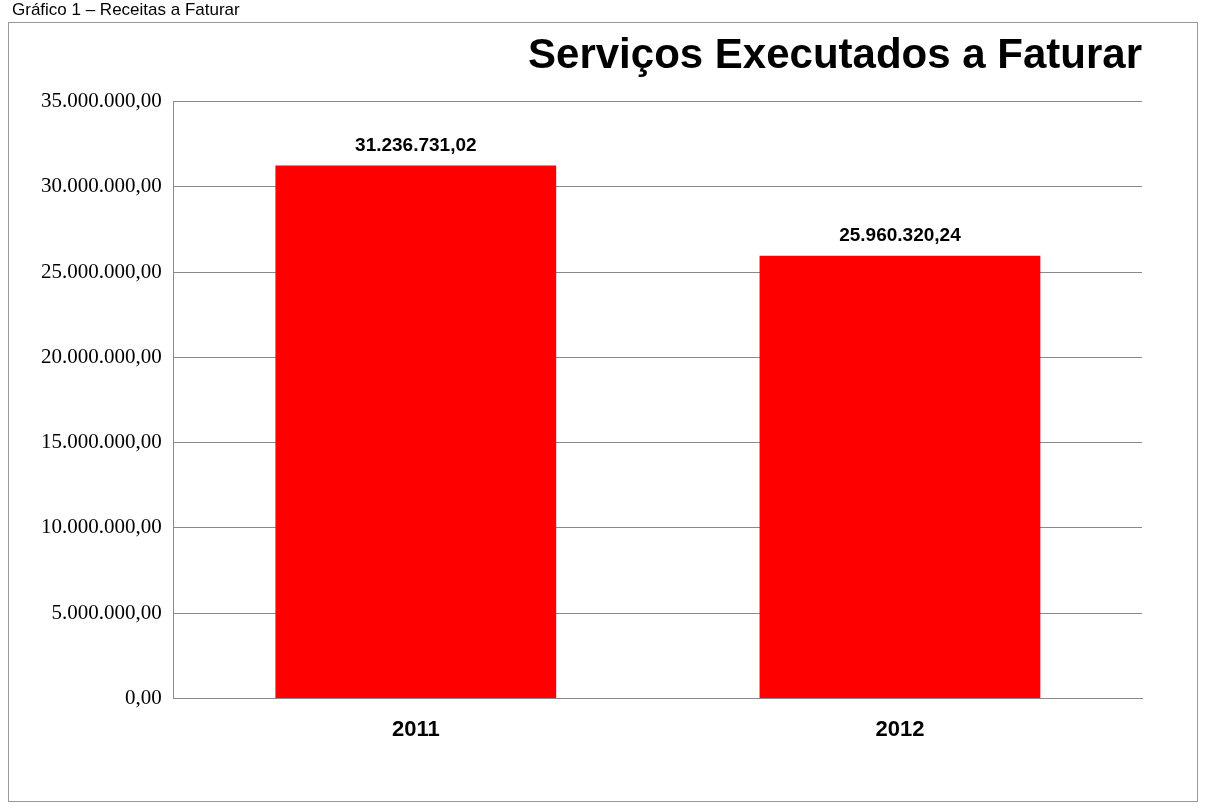  Describe the element at coordinates (900, 728) in the screenshot. I see `x-tick-label: 2012` at that location.